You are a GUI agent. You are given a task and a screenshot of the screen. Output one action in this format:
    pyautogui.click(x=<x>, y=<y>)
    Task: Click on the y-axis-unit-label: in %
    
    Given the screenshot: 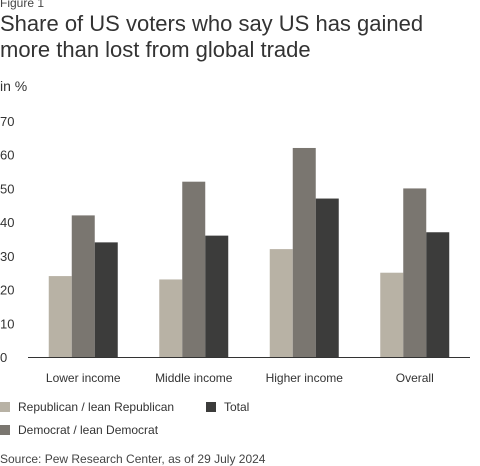 What is the action you would take?
    pyautogui.click(x=14, y=86)
    